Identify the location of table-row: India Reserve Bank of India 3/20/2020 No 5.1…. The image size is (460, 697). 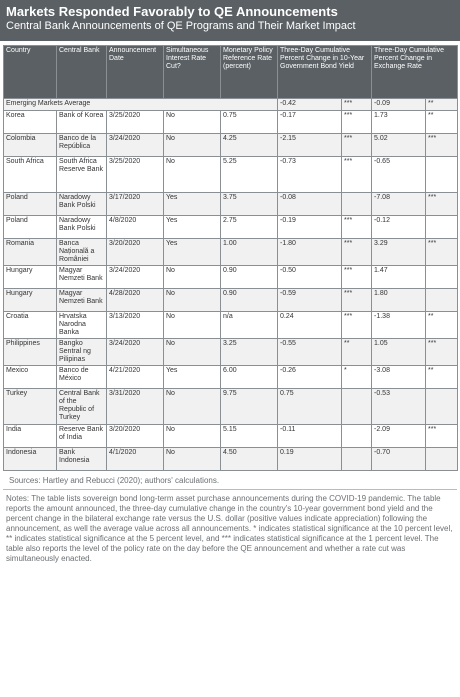
(231, 436).